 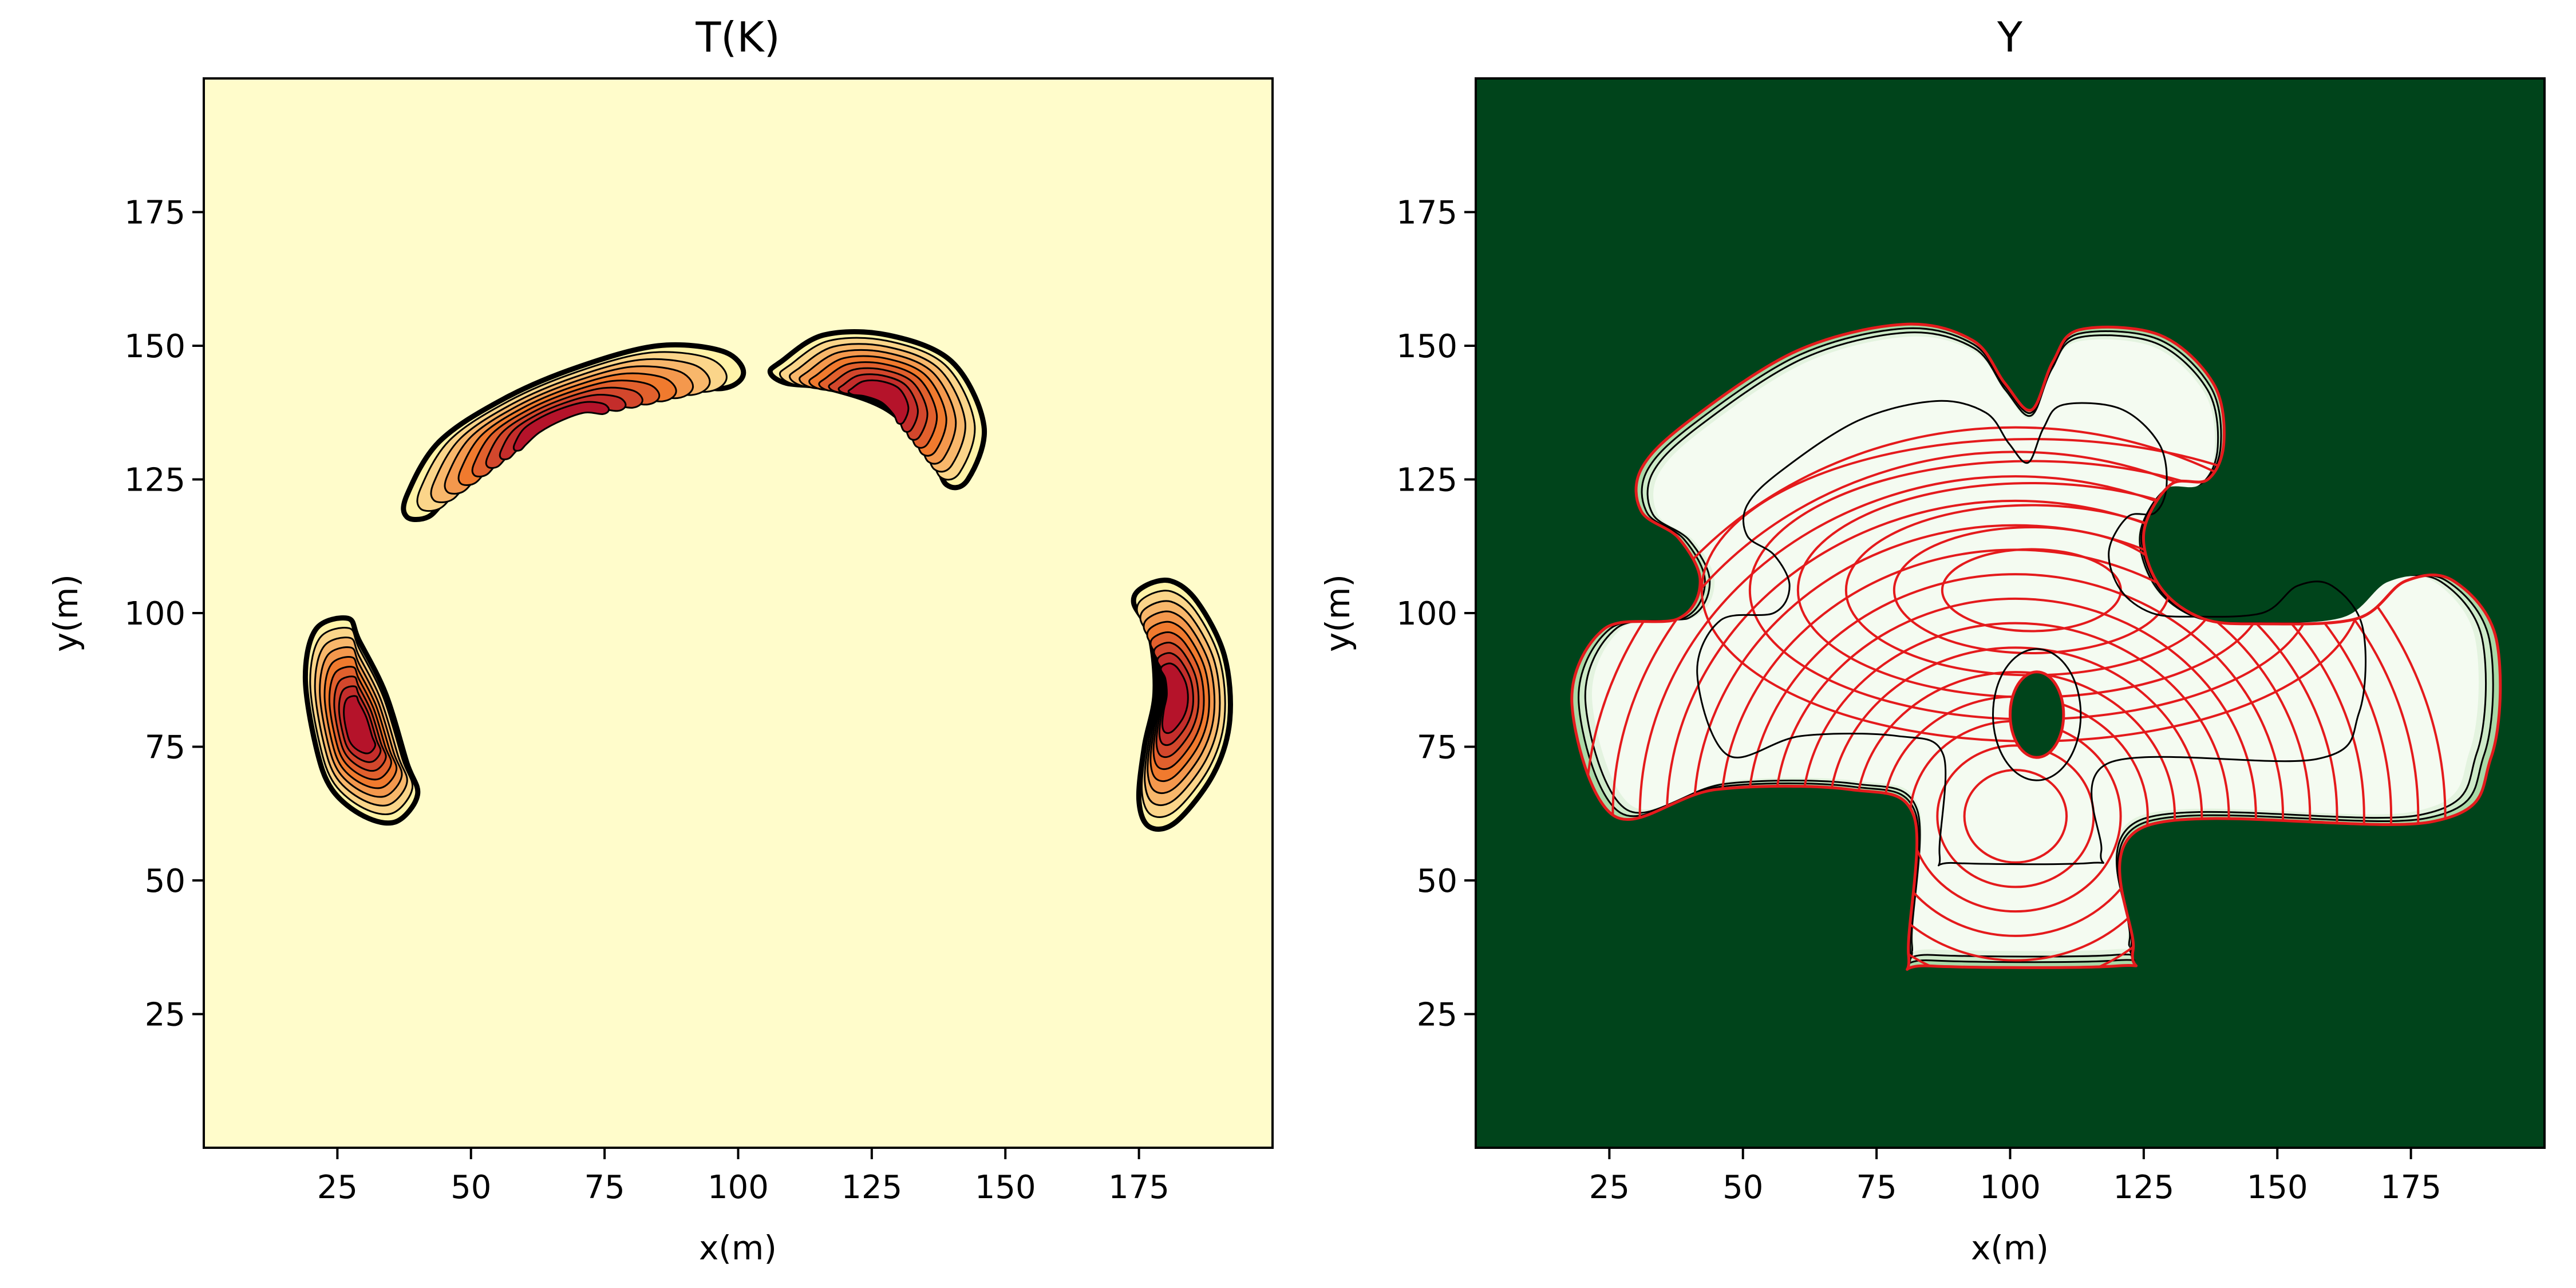 What do you see at coordinates (1437, 881) in the screenshot?
I see `mass-fraction-y-tick-label: 50` at bounding box center [1437, 881].